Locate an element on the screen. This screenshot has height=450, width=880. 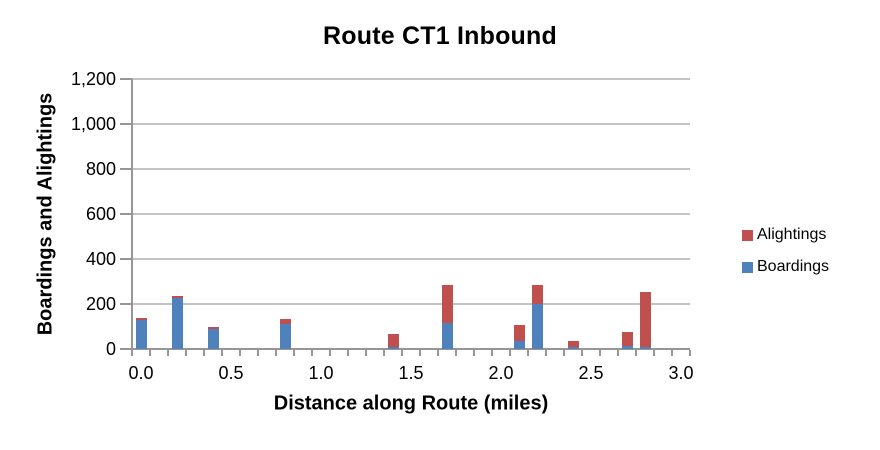
x-tick-label: 2.0 is located at coordinates (501, 373).